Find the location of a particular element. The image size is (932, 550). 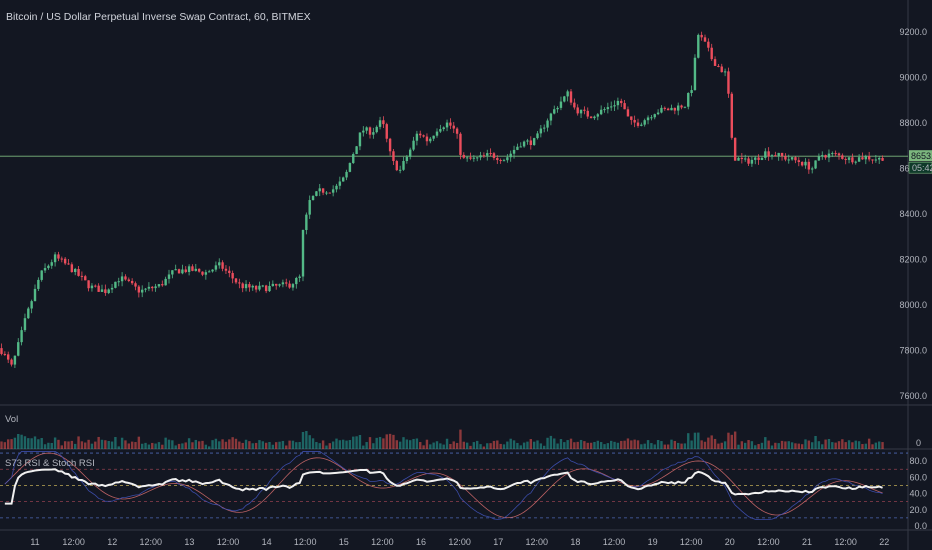

price-tick-label: 8200.0 is located at coordinates (913, 259).